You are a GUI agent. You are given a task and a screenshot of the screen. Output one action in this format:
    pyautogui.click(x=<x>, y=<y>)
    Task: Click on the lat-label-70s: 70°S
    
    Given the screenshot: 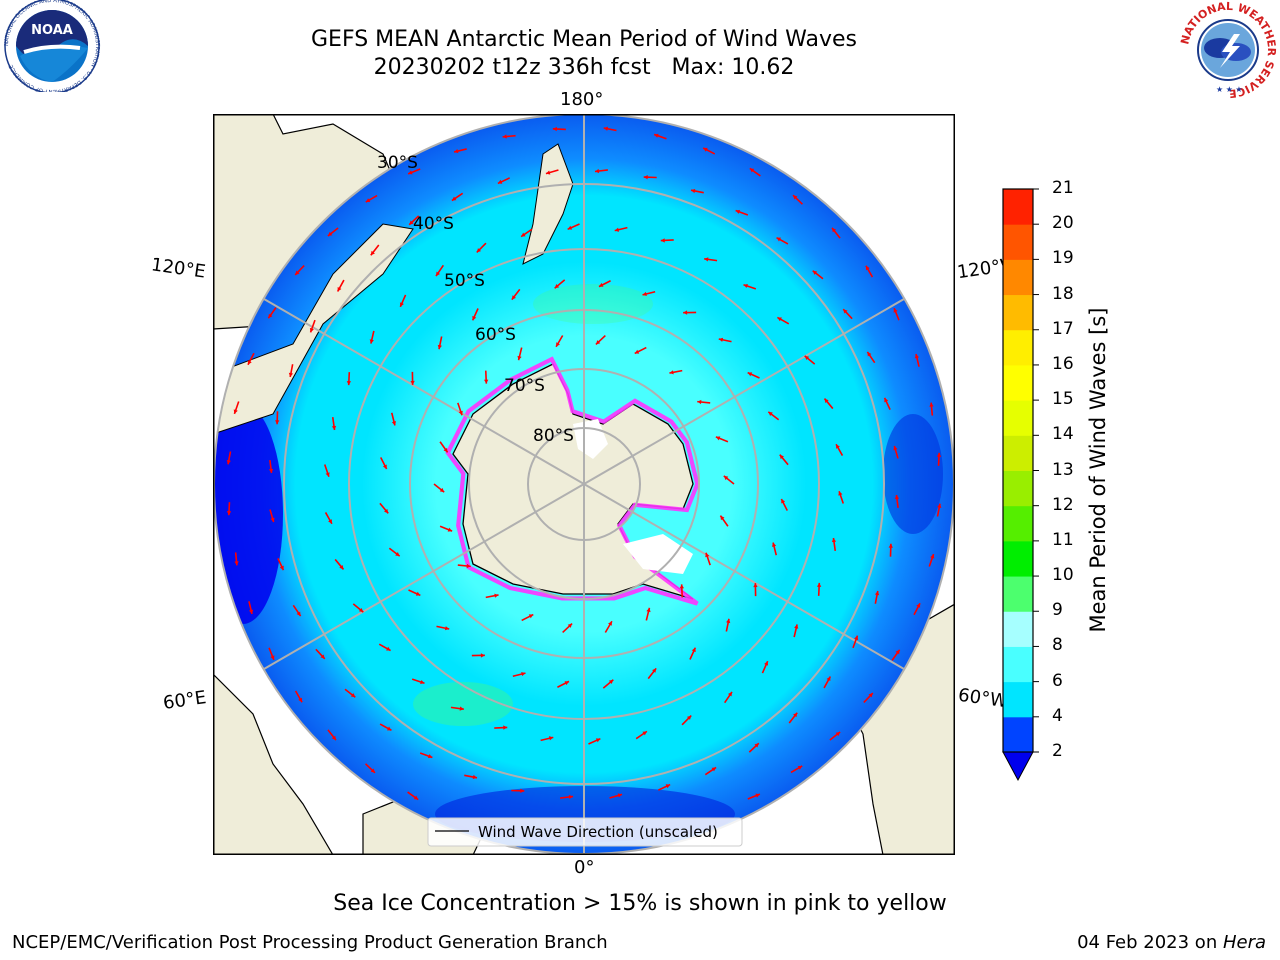 What is the action you would take?
    pyautogui.click(x=524, y=386)
    